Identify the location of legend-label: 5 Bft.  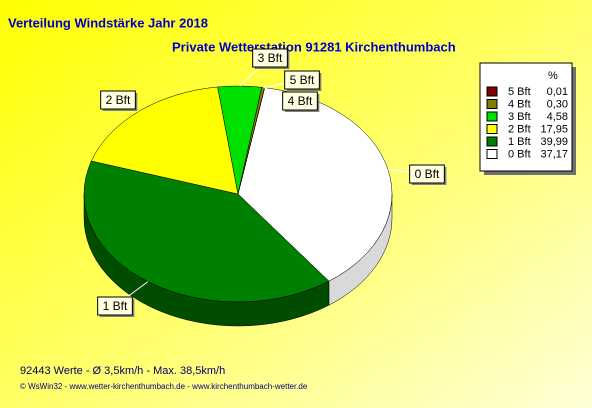
(519, 92).